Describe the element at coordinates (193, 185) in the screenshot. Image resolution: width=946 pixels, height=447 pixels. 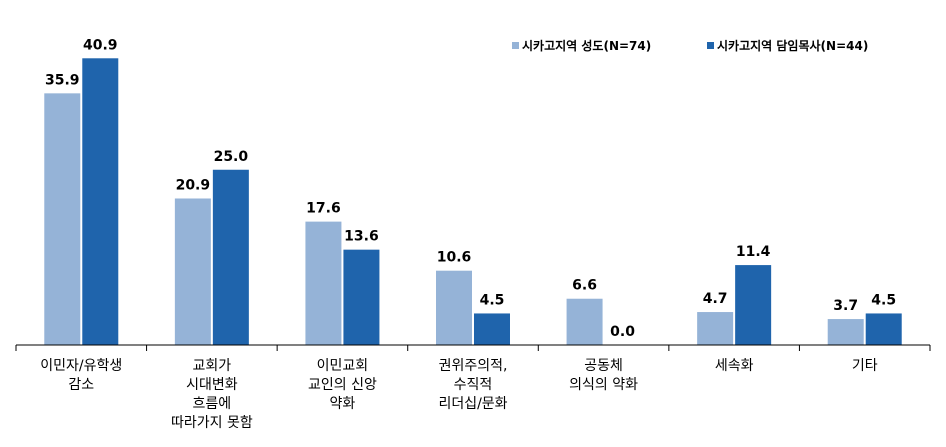
I see `data-label-series-1-cat-2: 20.9` at that location.